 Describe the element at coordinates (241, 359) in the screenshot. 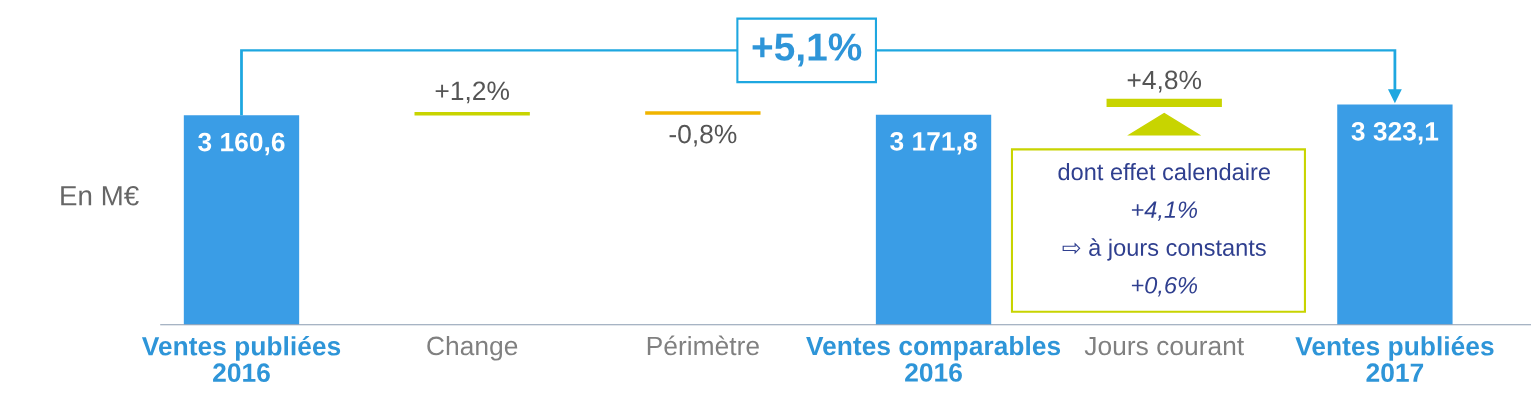

I see `x-tick-label: Ventes publiées 2016` at that location.